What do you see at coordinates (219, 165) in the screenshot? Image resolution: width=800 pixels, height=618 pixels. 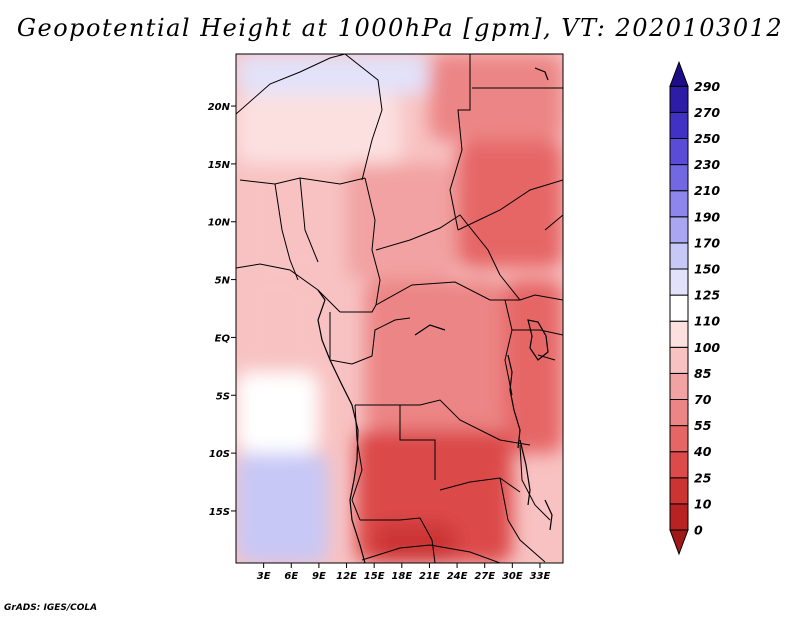 I see `y-tick-label: 15N` at bounding box center [219, 165].